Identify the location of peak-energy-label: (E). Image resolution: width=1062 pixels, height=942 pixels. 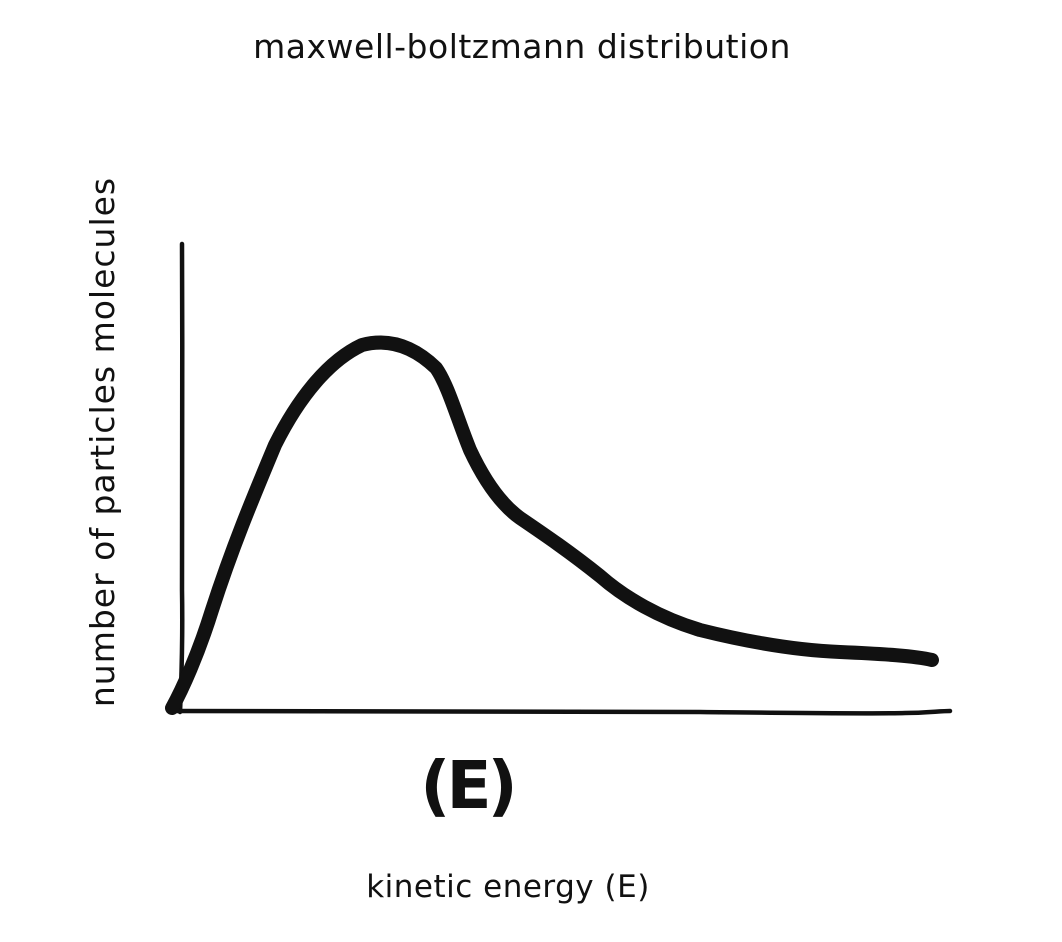
(466, 785).